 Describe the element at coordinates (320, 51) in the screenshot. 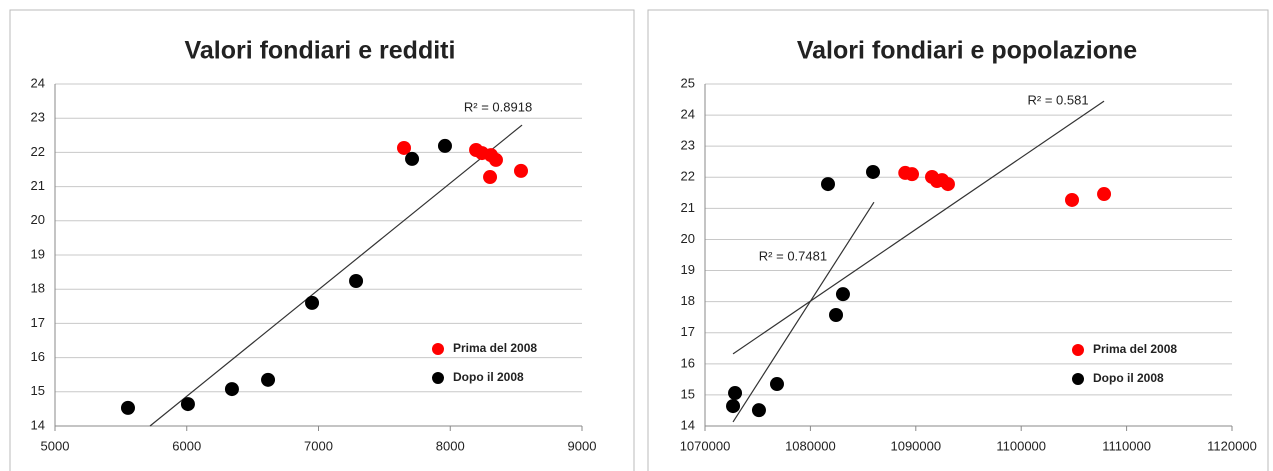

I see `chart-title: Valori fondiari e redditi` at that location.